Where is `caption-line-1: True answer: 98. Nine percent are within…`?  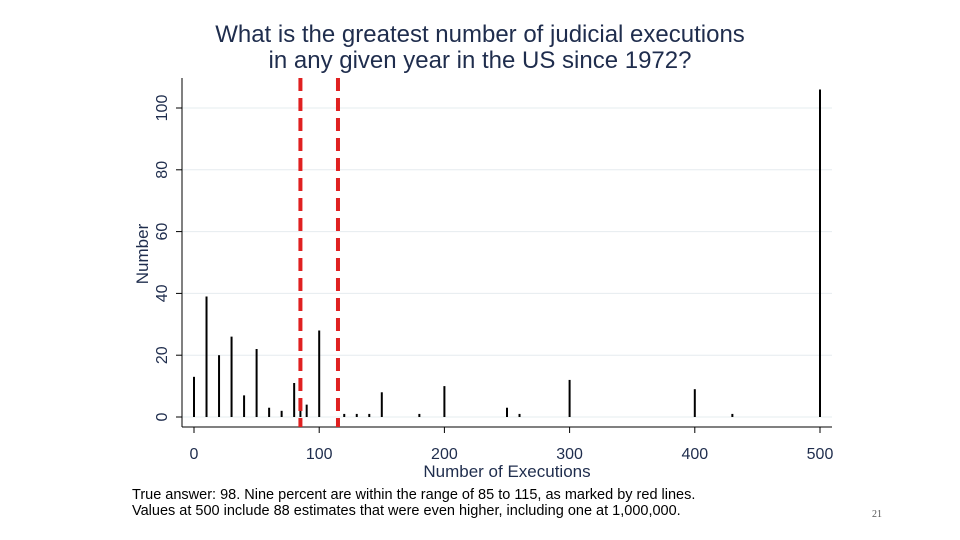
caption-line-1: True answer: 98. Nine percent are within… is located at coordinates (414, 495).